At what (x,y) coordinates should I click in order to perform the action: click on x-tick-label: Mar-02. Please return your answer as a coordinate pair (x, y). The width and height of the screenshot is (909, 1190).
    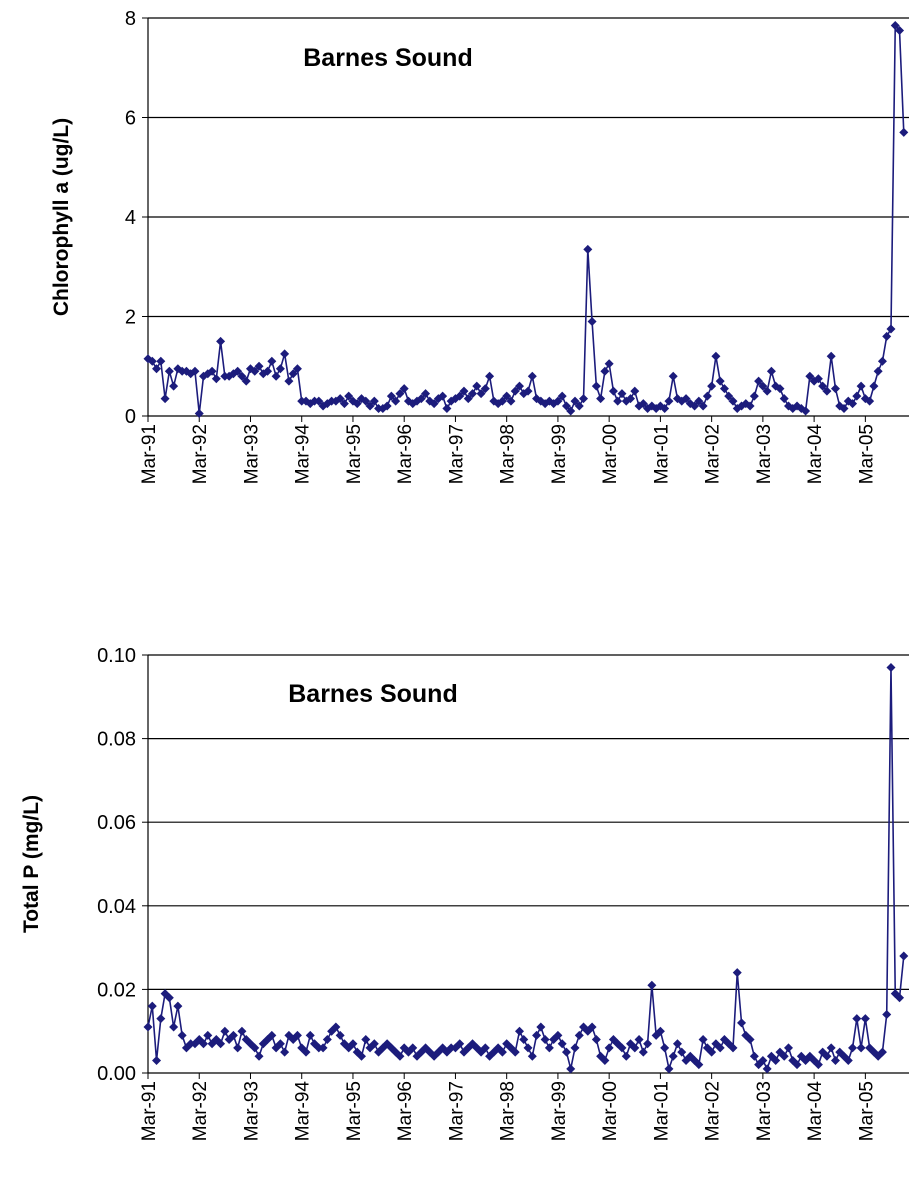
    Looking at the image, I should click on (713, 454).